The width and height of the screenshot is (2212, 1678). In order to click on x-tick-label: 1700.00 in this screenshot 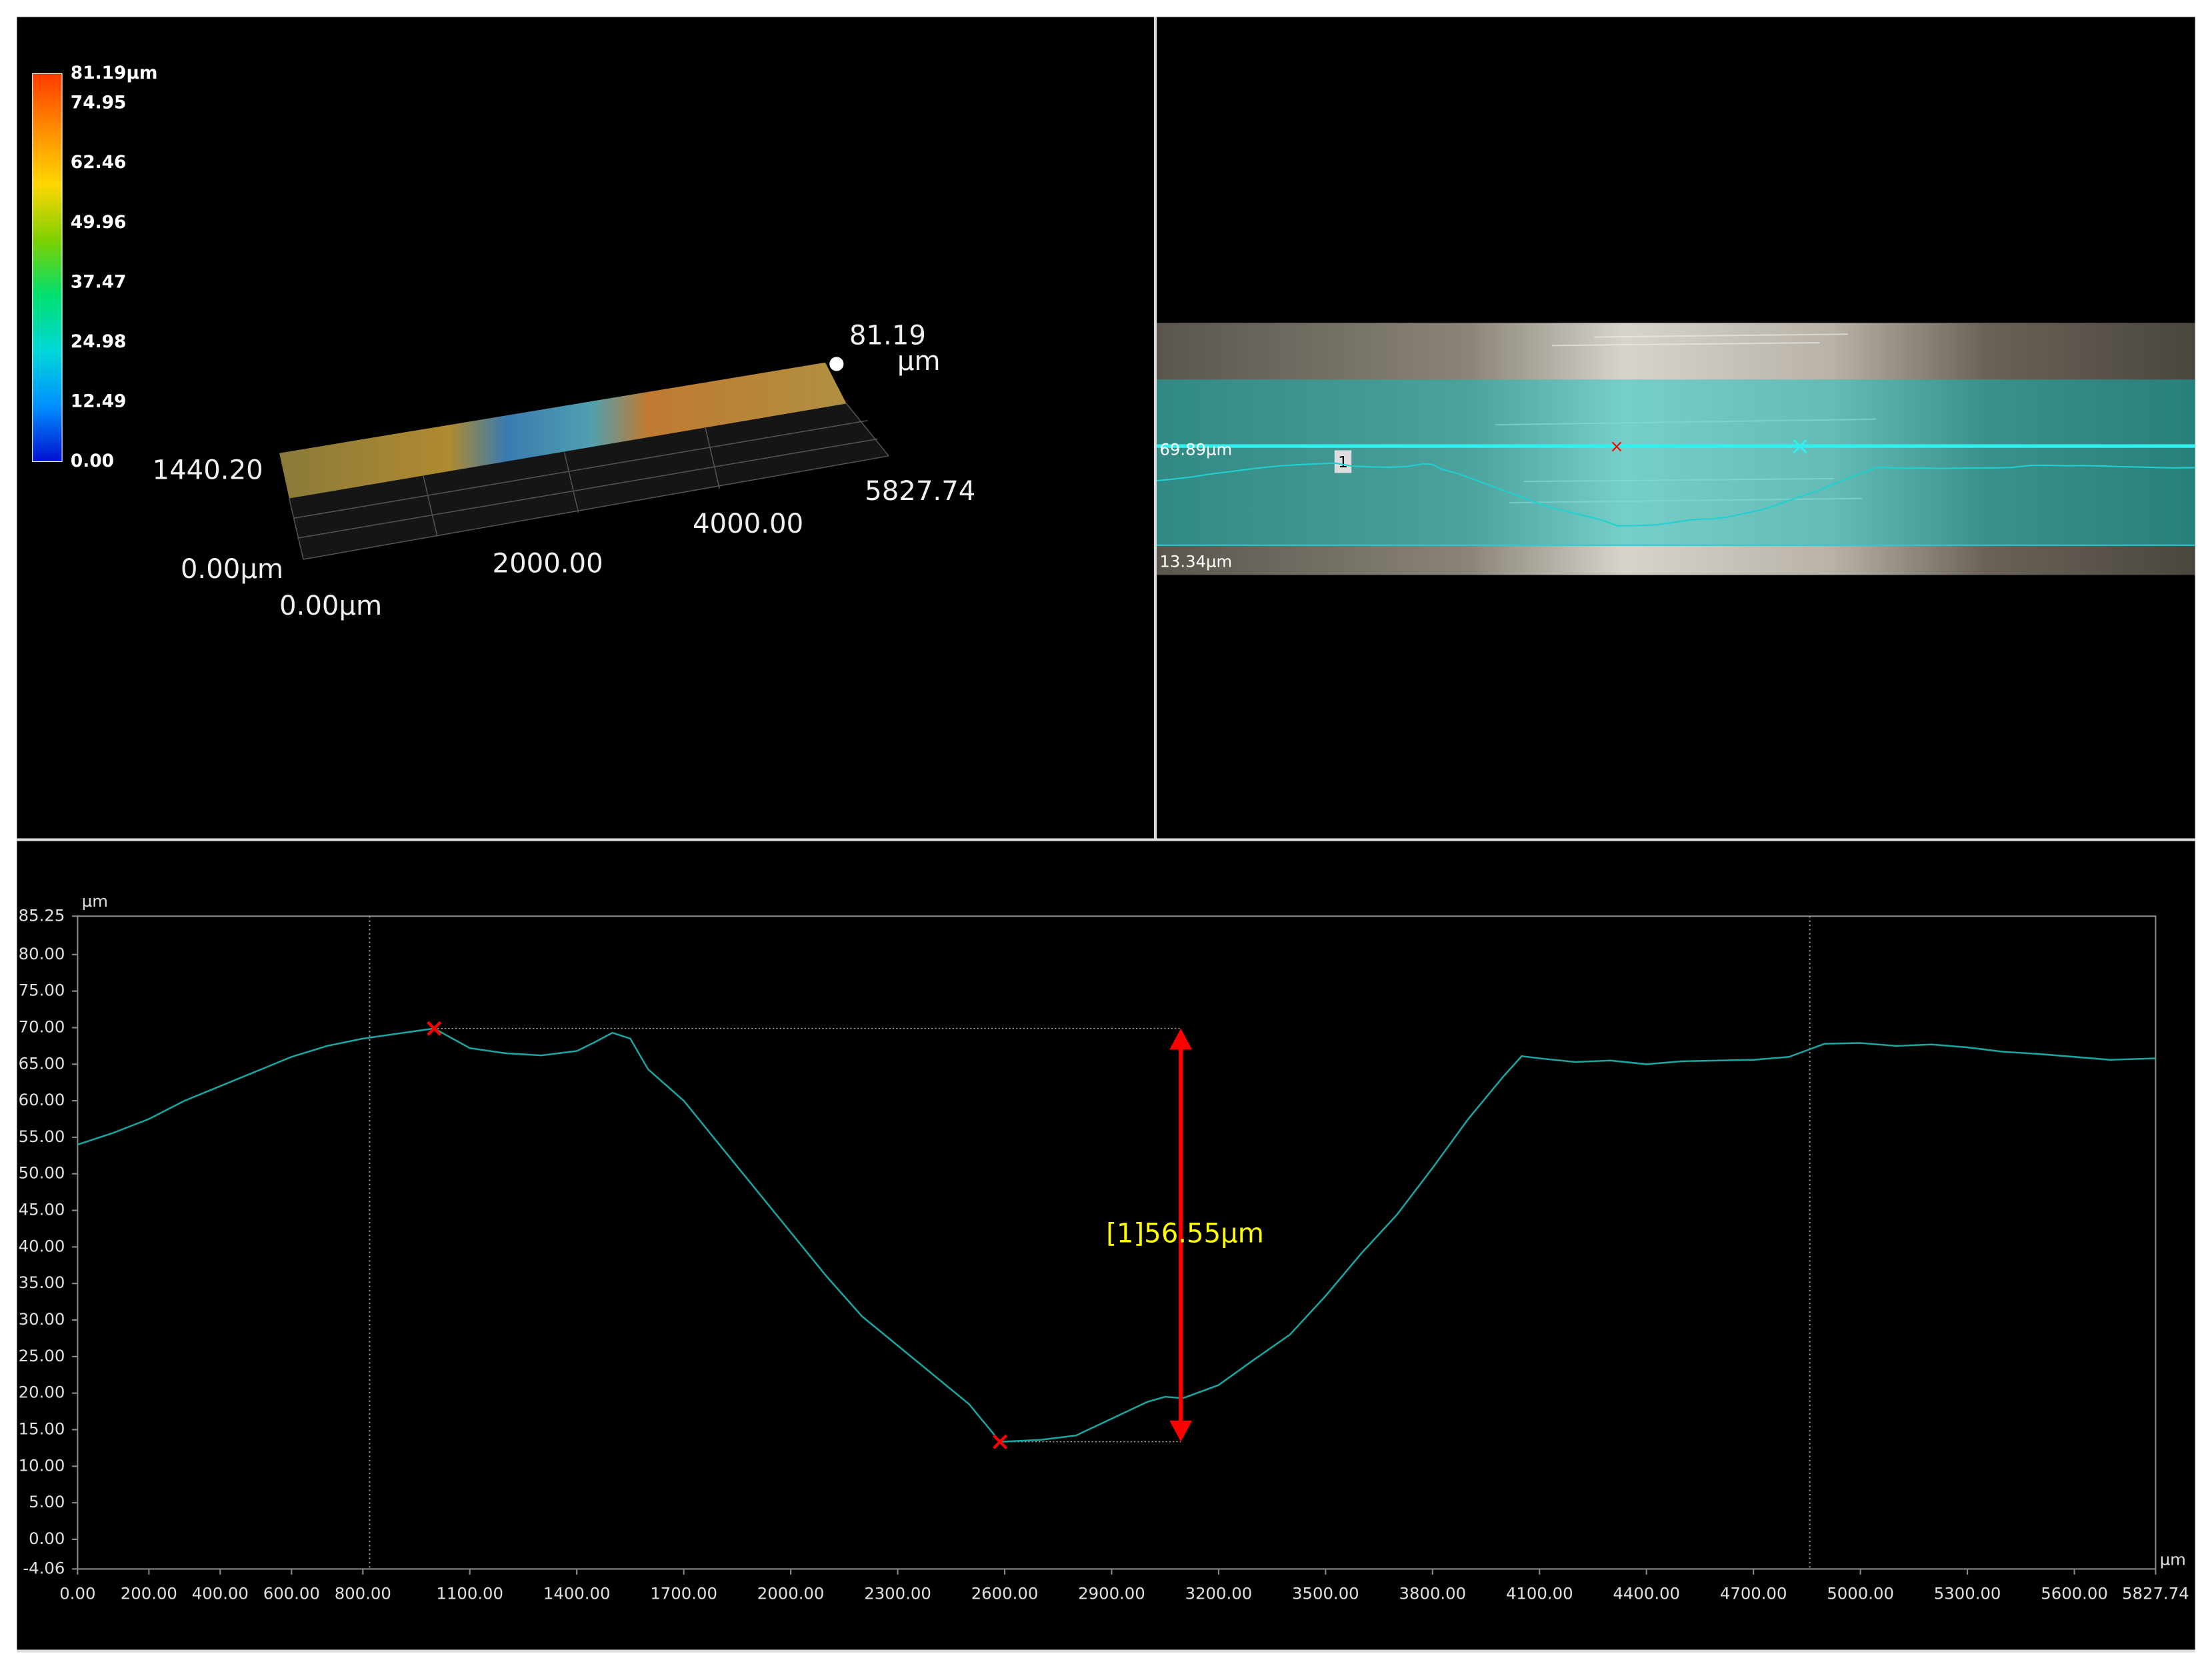, I will do `click(683, 1593)`.